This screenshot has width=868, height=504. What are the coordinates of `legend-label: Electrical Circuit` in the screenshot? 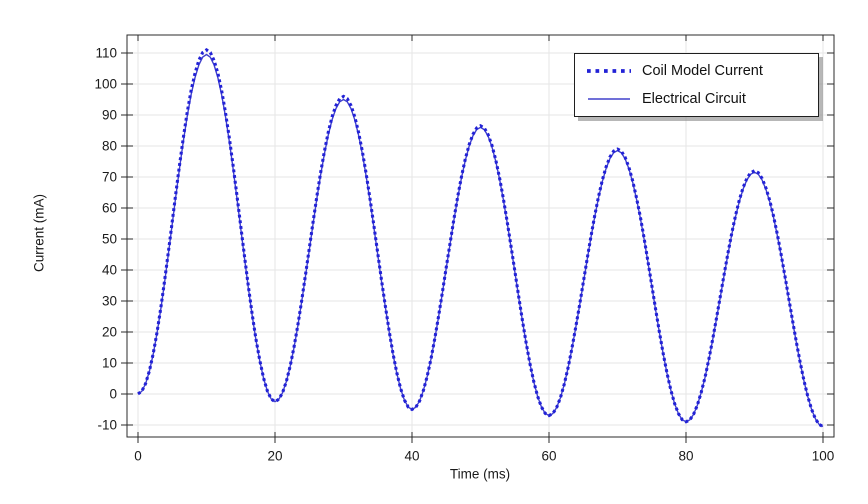 It's located at (694, 99).